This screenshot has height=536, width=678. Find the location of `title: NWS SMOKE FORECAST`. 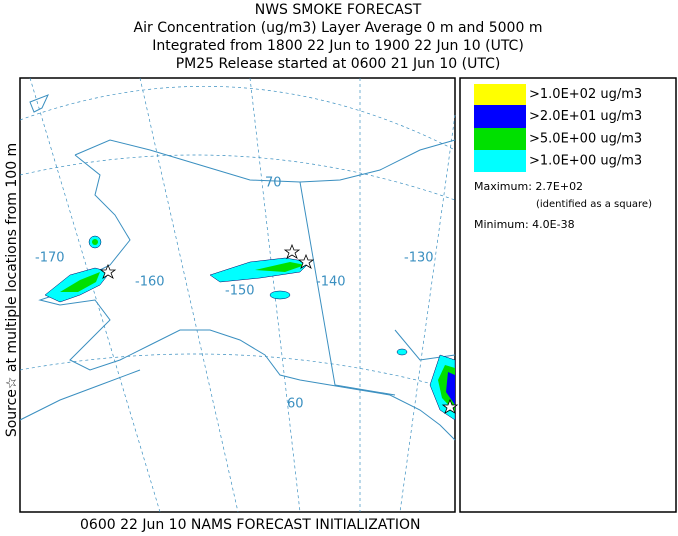

title: NWS SMOKE FORECAST is located at coordinates (338, 10).